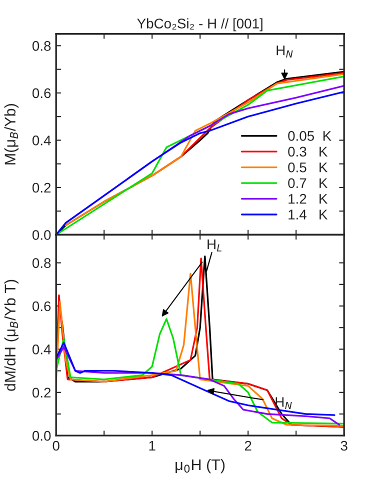  Describe the element at coordinates (248, 445) in the screenshot. I see `x-tick-label: 2` at that location.